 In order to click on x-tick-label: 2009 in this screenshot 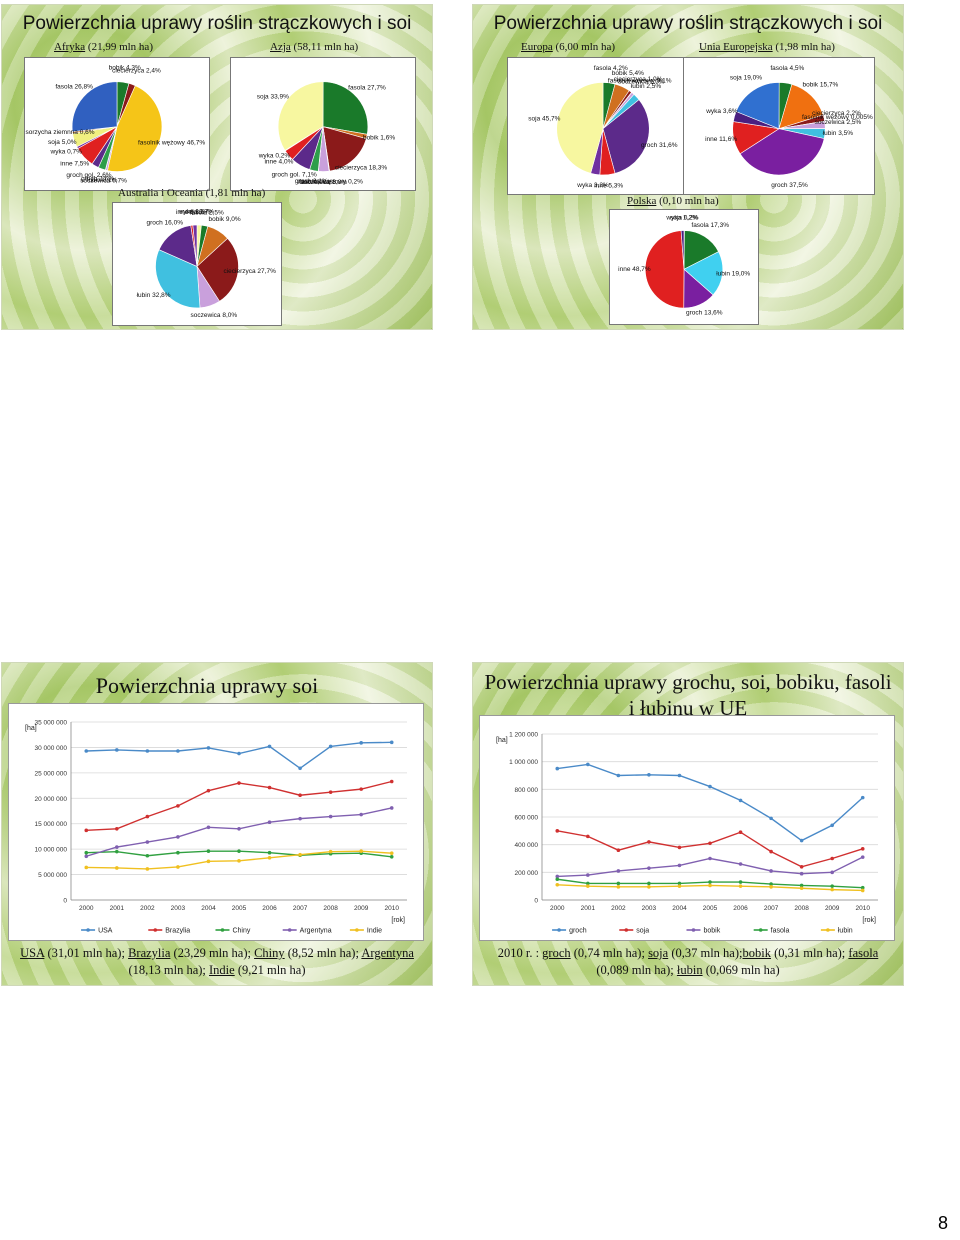, I will do `click(832, 908)`.